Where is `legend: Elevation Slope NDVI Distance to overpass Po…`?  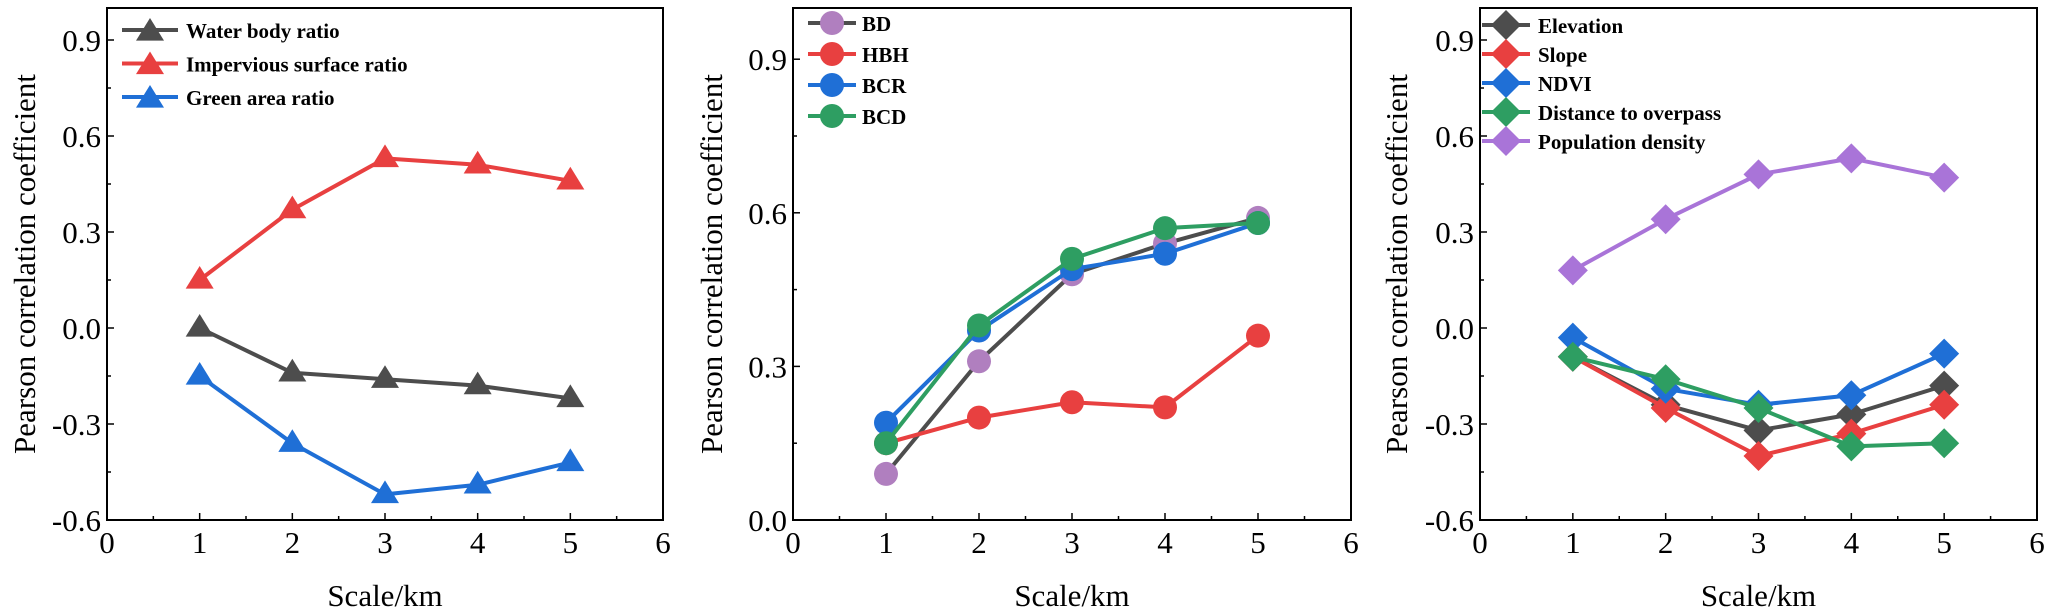
legend: Elevation Slope NDVI Distance to overpass Po… is located at coordinates (1601, 83).